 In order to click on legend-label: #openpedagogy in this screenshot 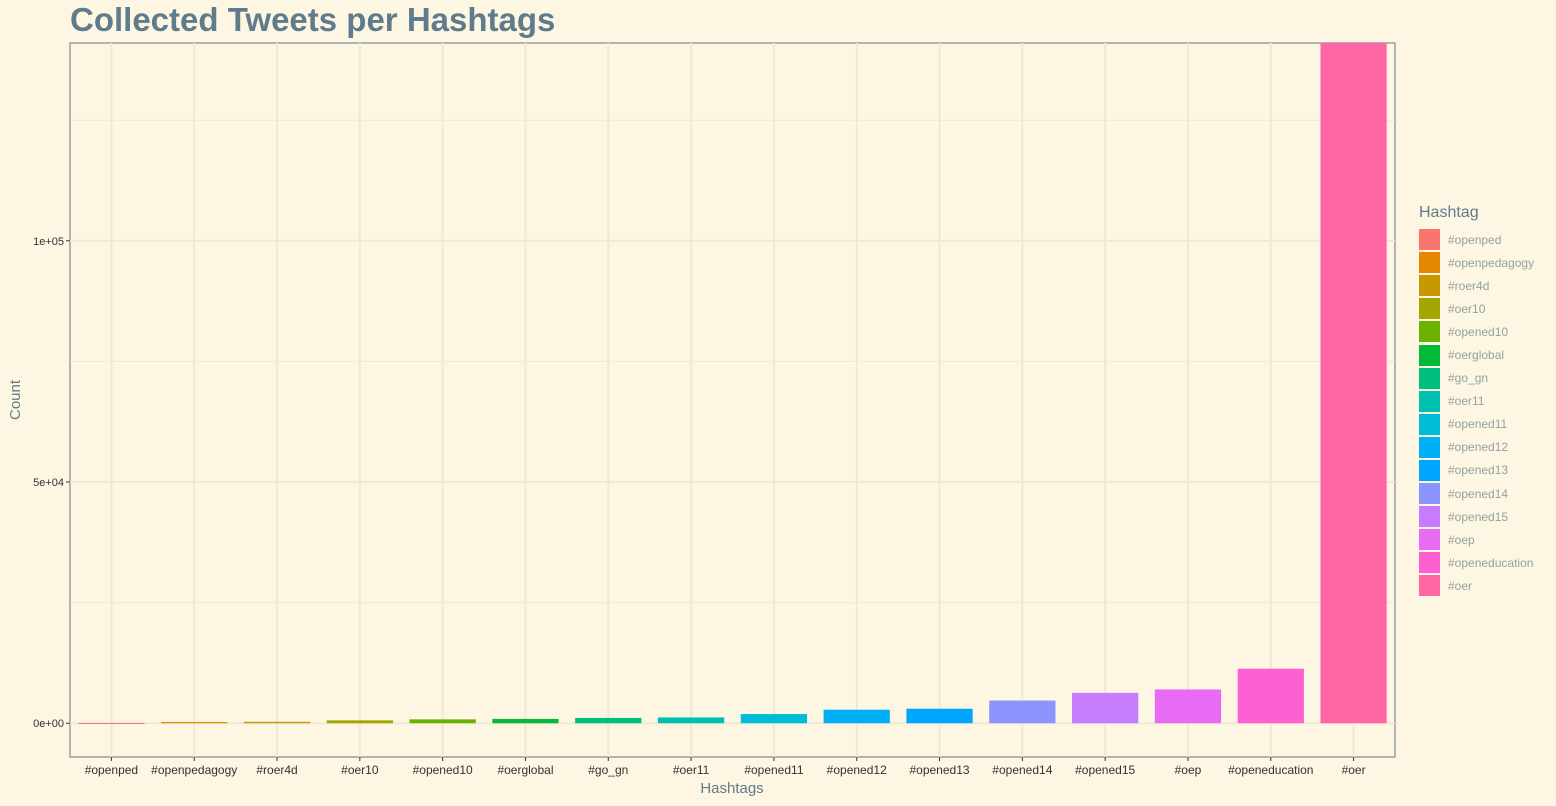, I will do `click(1491, 262)`.